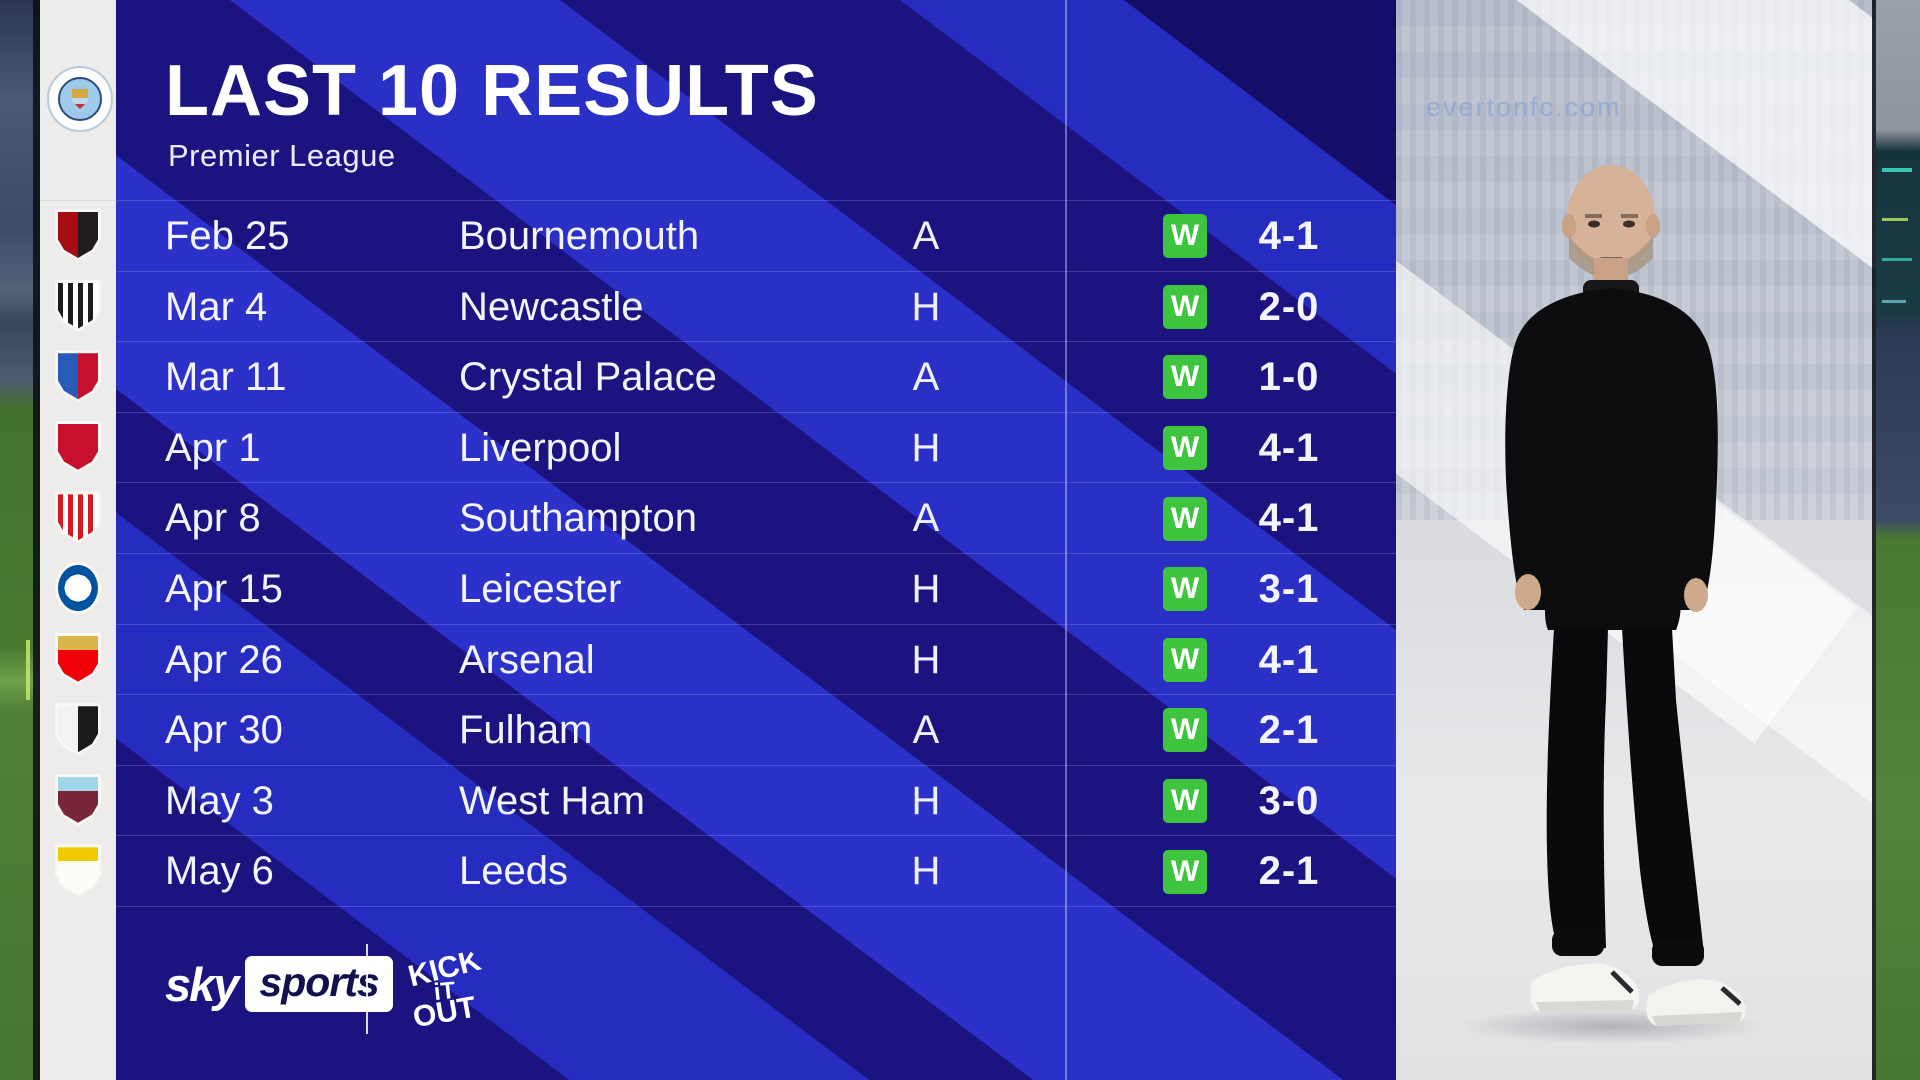 The width and height of the screenshot is (1920, 1080). What do you see at coordinates (1874, 540) in the screenshot?
I see `panel-edge-right` at bounding box center [1874, 540].